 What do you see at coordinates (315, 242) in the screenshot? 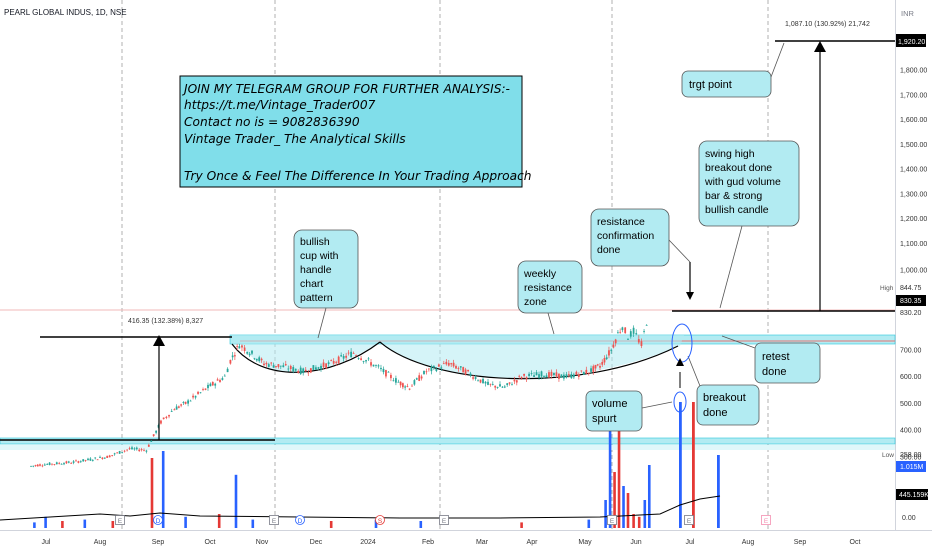
I see `callout-cup-line-1: bullish` at bounding box center [315, 242].